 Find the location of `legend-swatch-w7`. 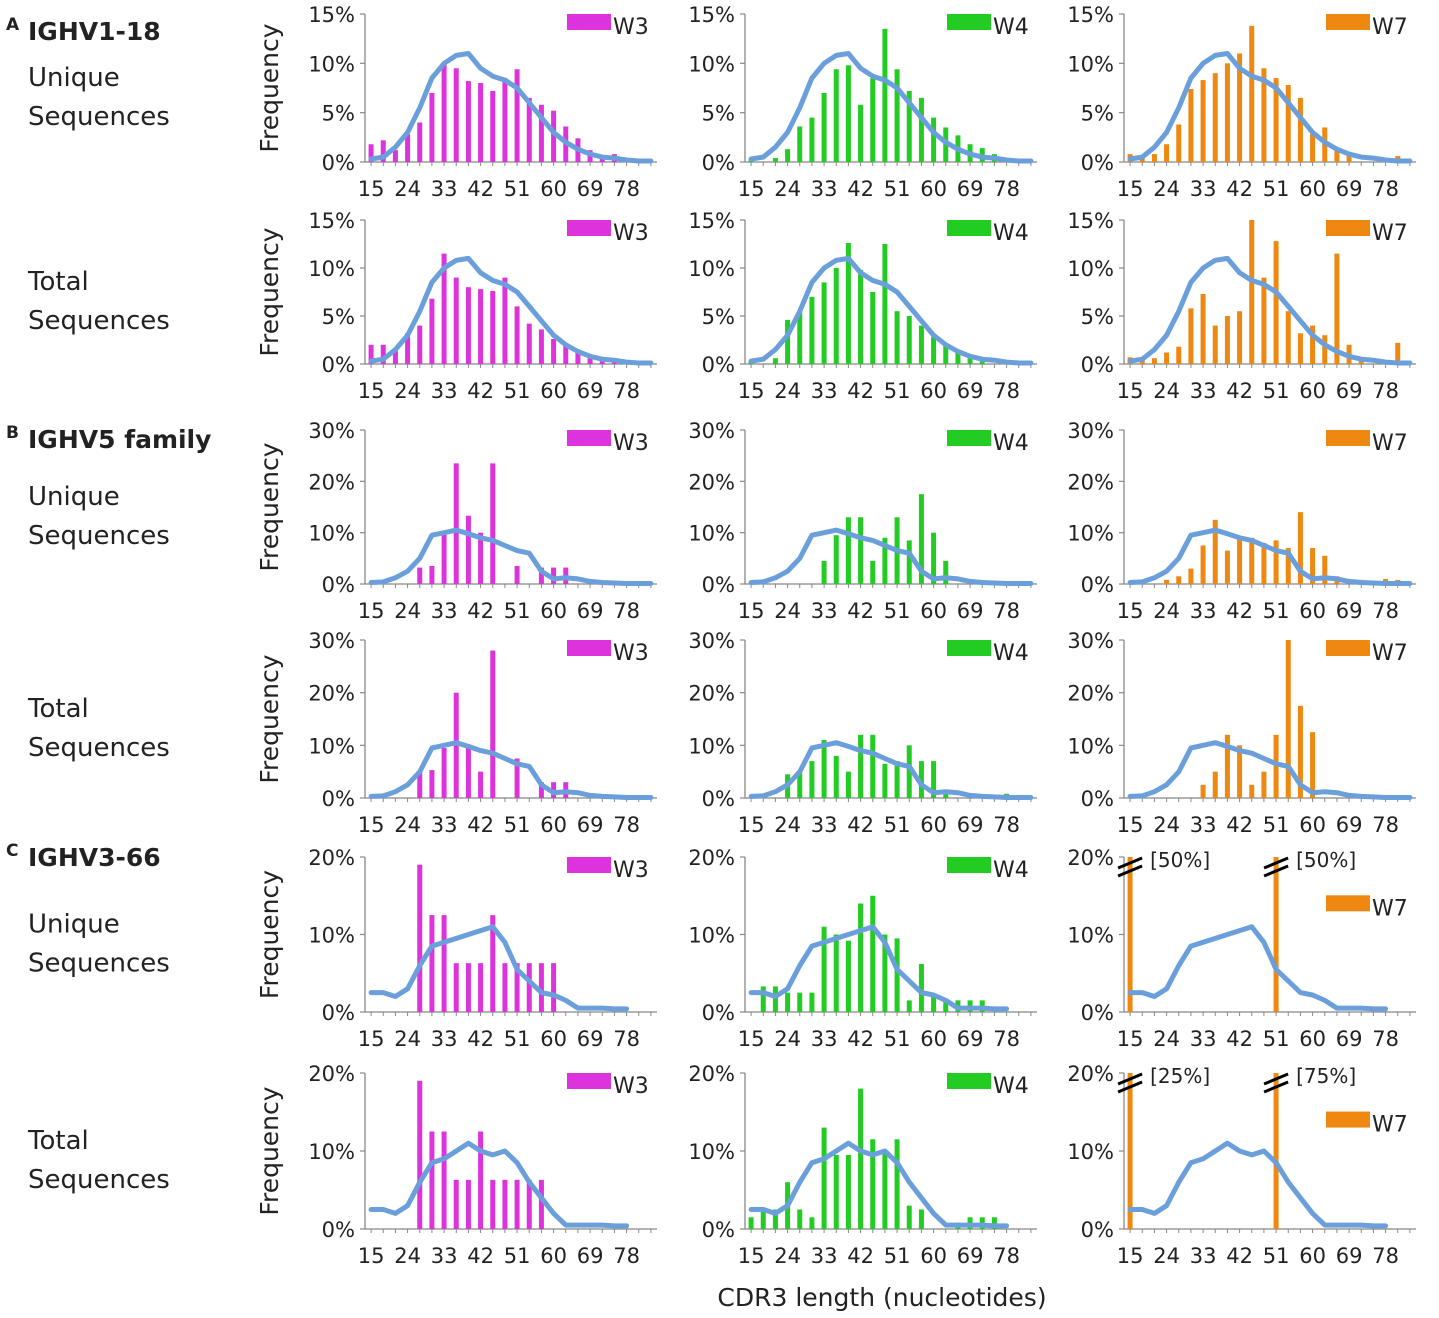

legend-swatch-w7 is located at coordinates (1348, 228).